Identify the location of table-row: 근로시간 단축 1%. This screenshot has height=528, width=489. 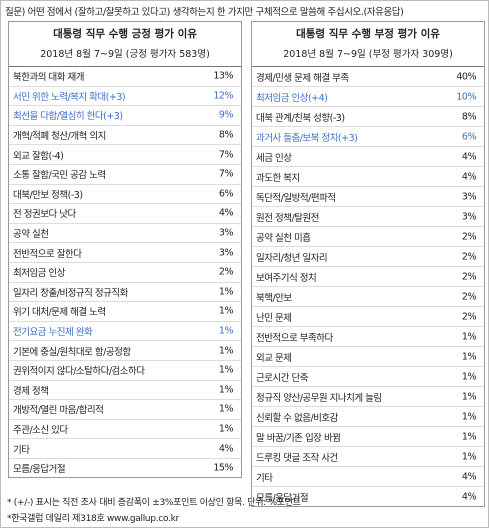
(368, 377).